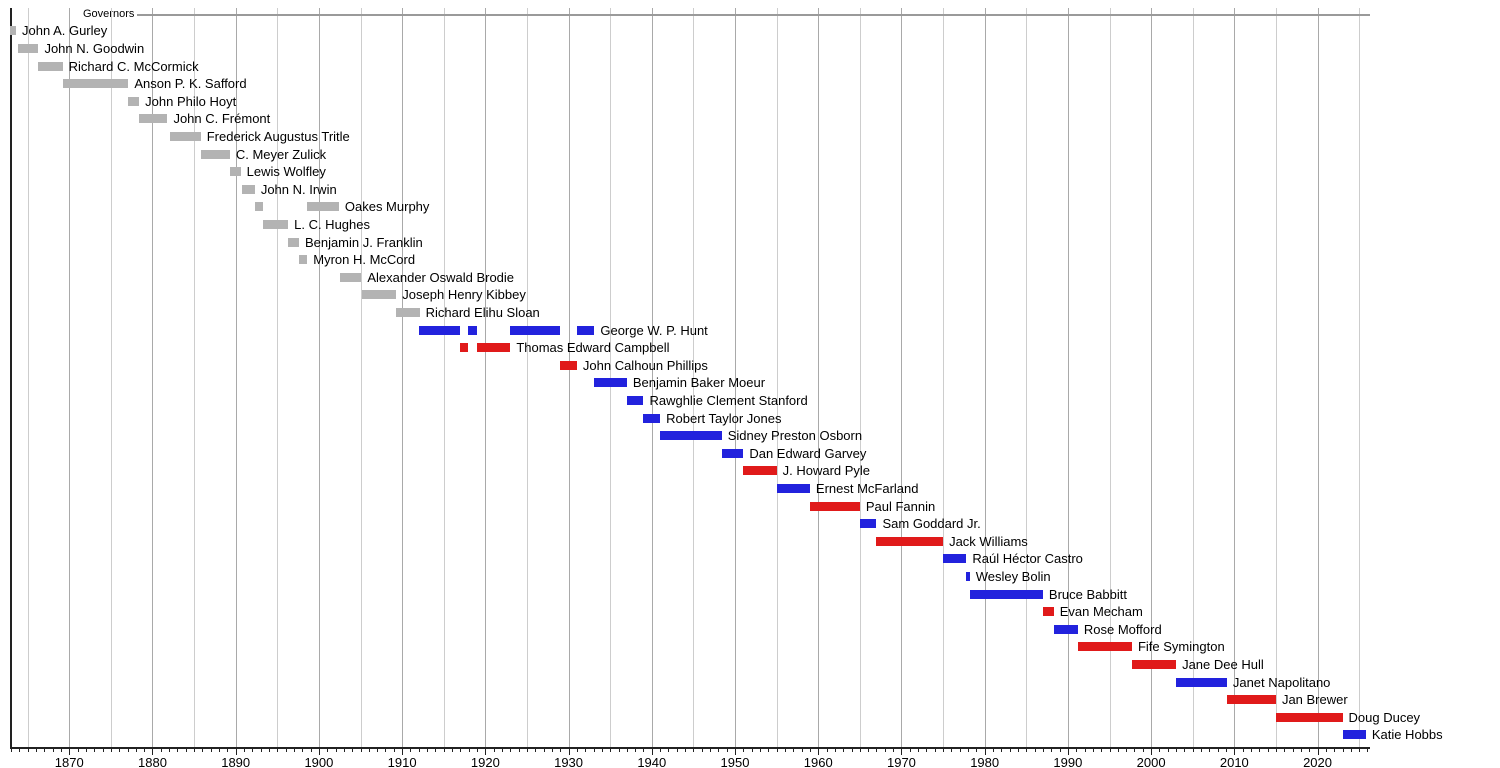 Image resolution: width=1500 pixels, height=768 pixels. Describe the element at coordinates (1101, 612) in the screenshot. I see `governor-label: Evan Mecham` at that location.